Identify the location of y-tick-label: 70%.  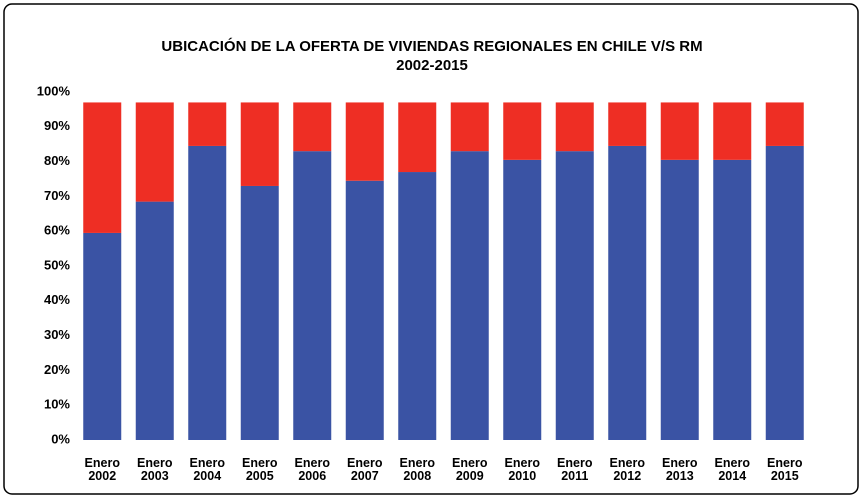
(57, 195).